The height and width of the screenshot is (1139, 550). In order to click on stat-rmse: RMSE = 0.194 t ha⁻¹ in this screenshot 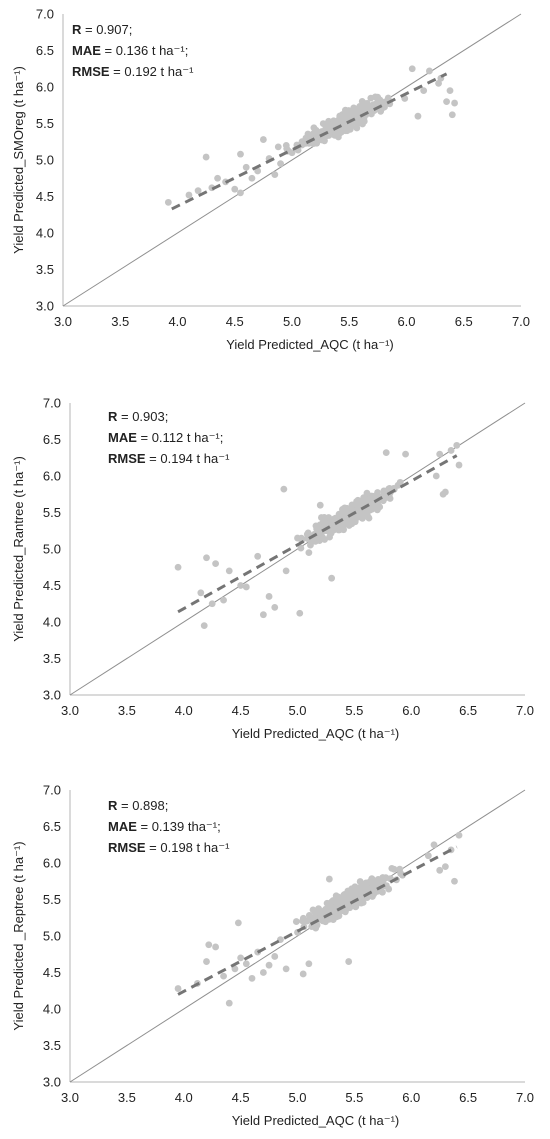, I will do `click(169, 458)`.